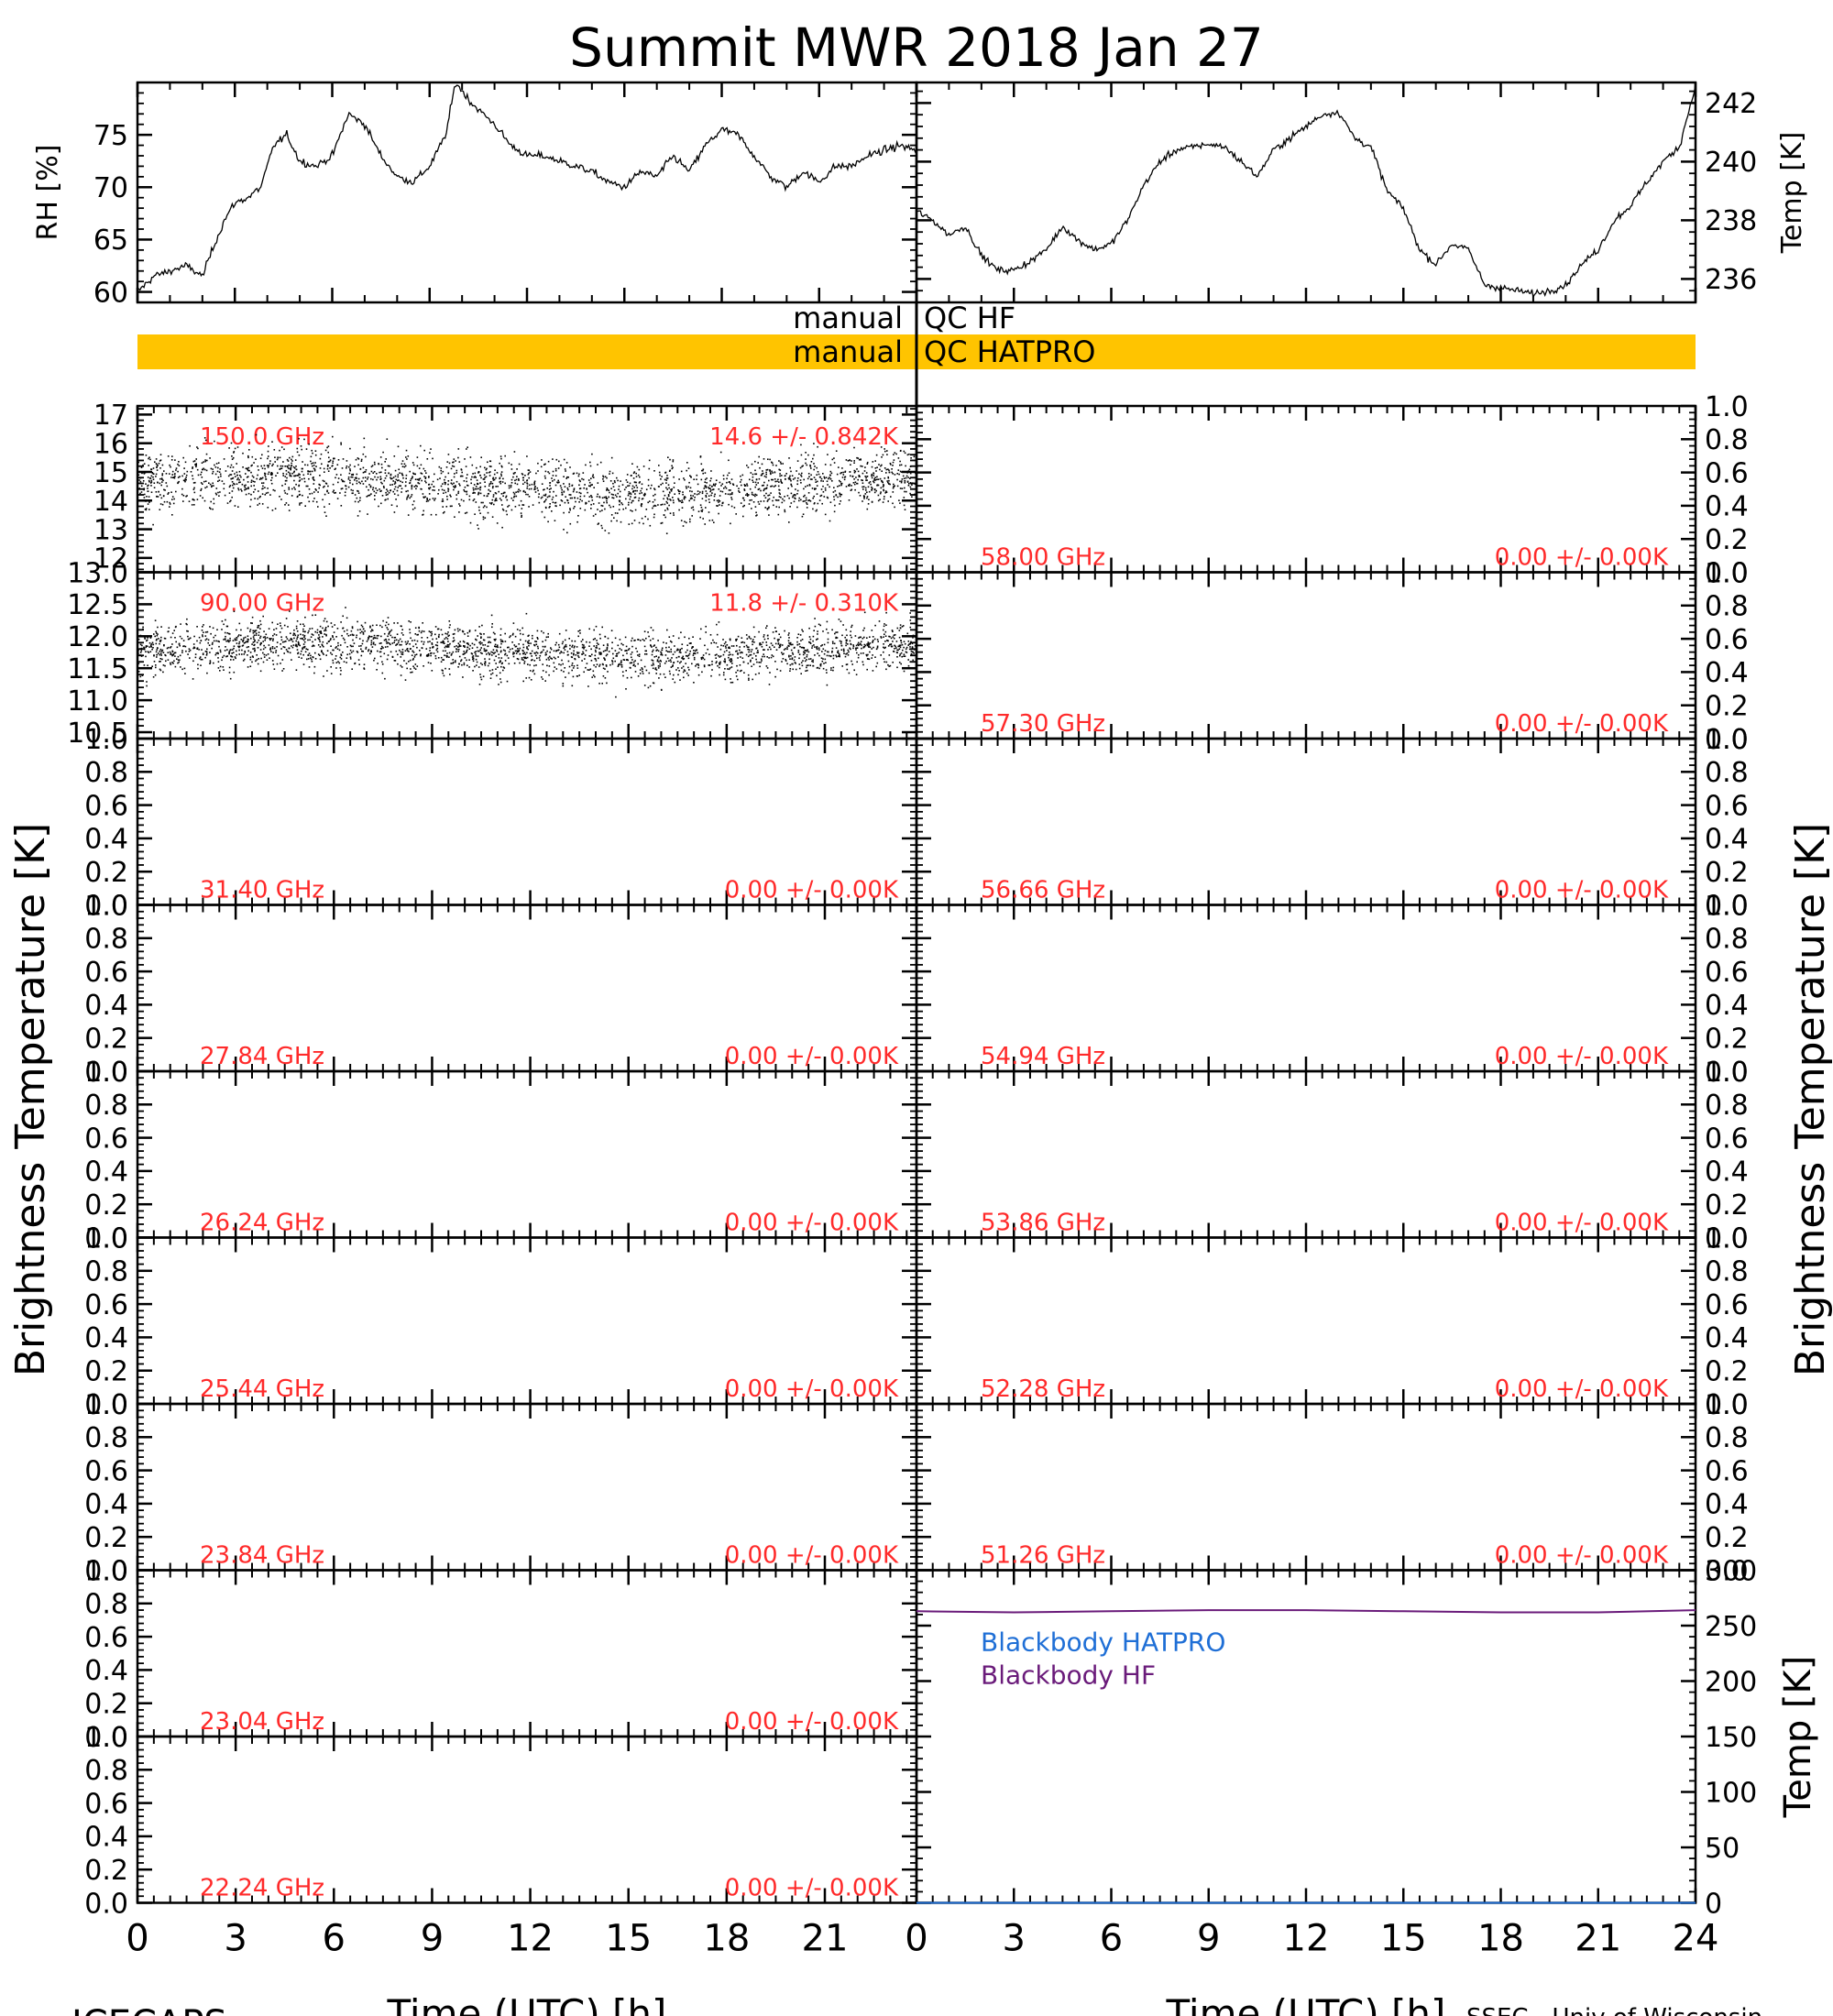  What do you see at coordinates (110, 416) in the screenshot?
I see `y-tick-label: 17` at bounding box center [110, 416].